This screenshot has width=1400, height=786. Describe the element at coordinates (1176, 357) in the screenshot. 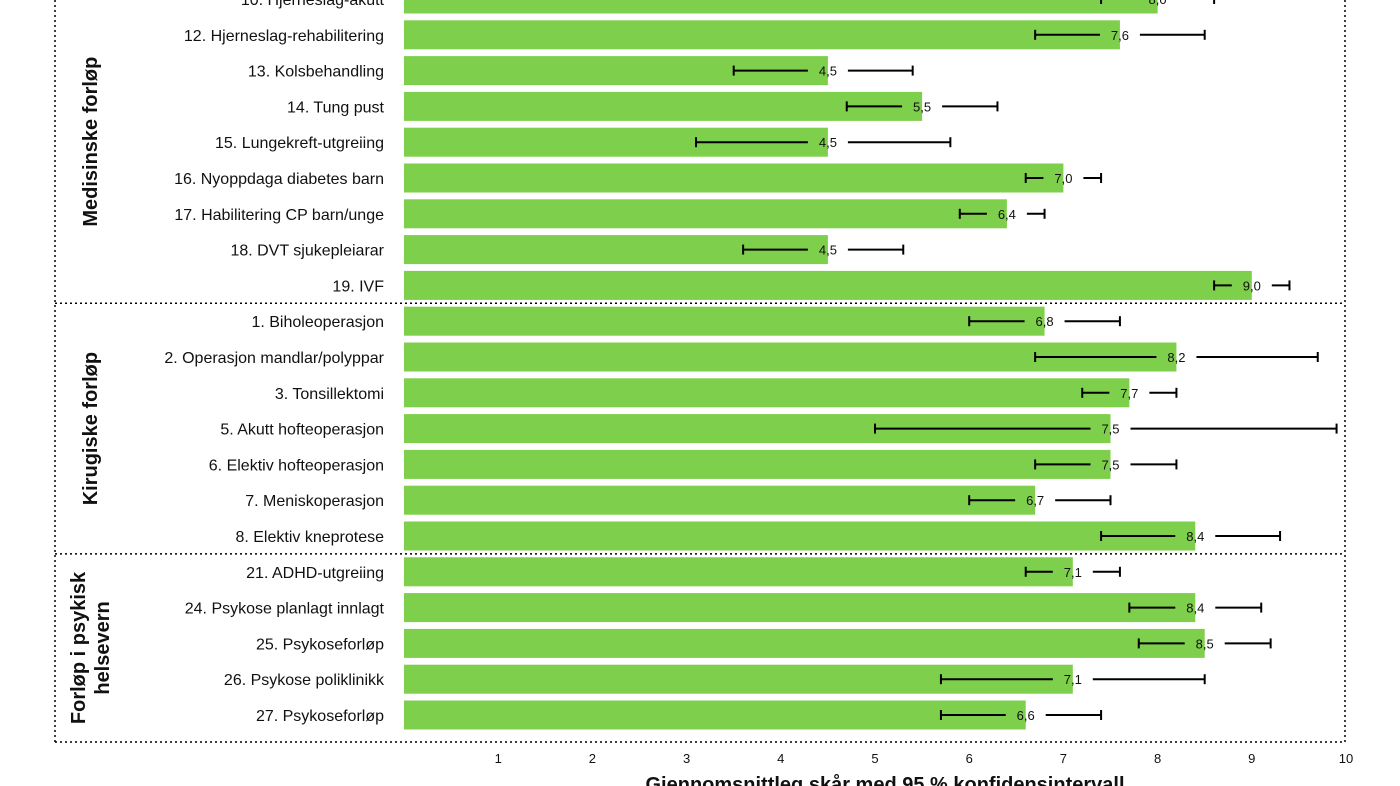

I see `data-label: 8,2` at that location.